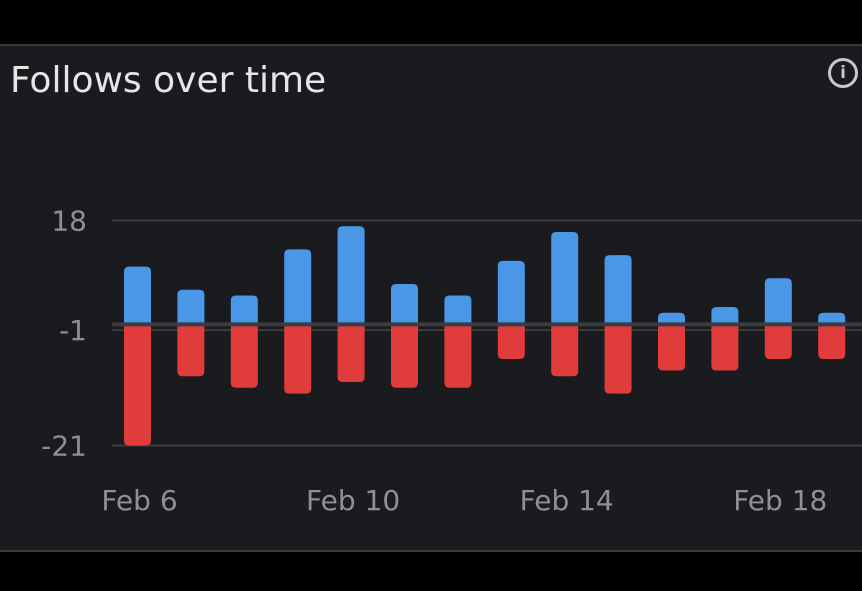  I want to click on x-tick-label-0: Feb 6, so click(139, 500).